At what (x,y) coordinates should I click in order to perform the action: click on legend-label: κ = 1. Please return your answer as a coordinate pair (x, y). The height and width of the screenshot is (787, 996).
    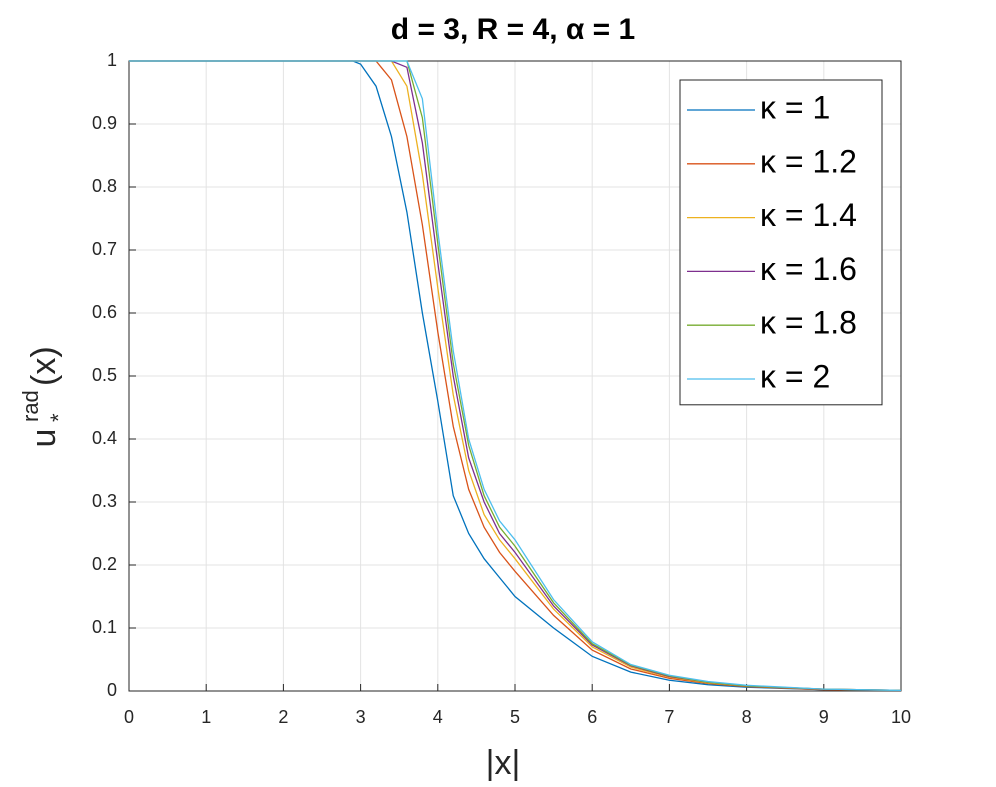
    Looking at the image, I should click on (795, 107).